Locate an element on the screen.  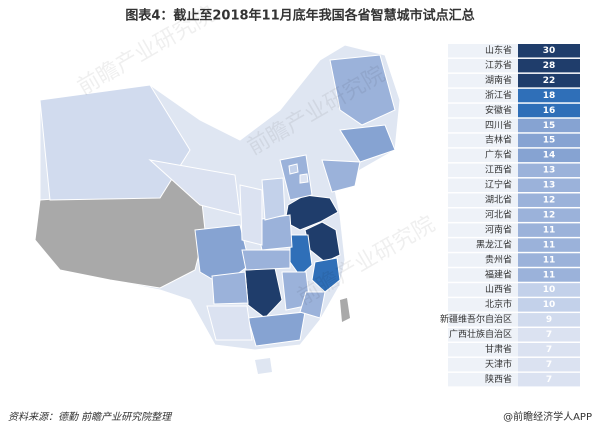
province-name: 陕西省 is located at coordinates (498, 379).